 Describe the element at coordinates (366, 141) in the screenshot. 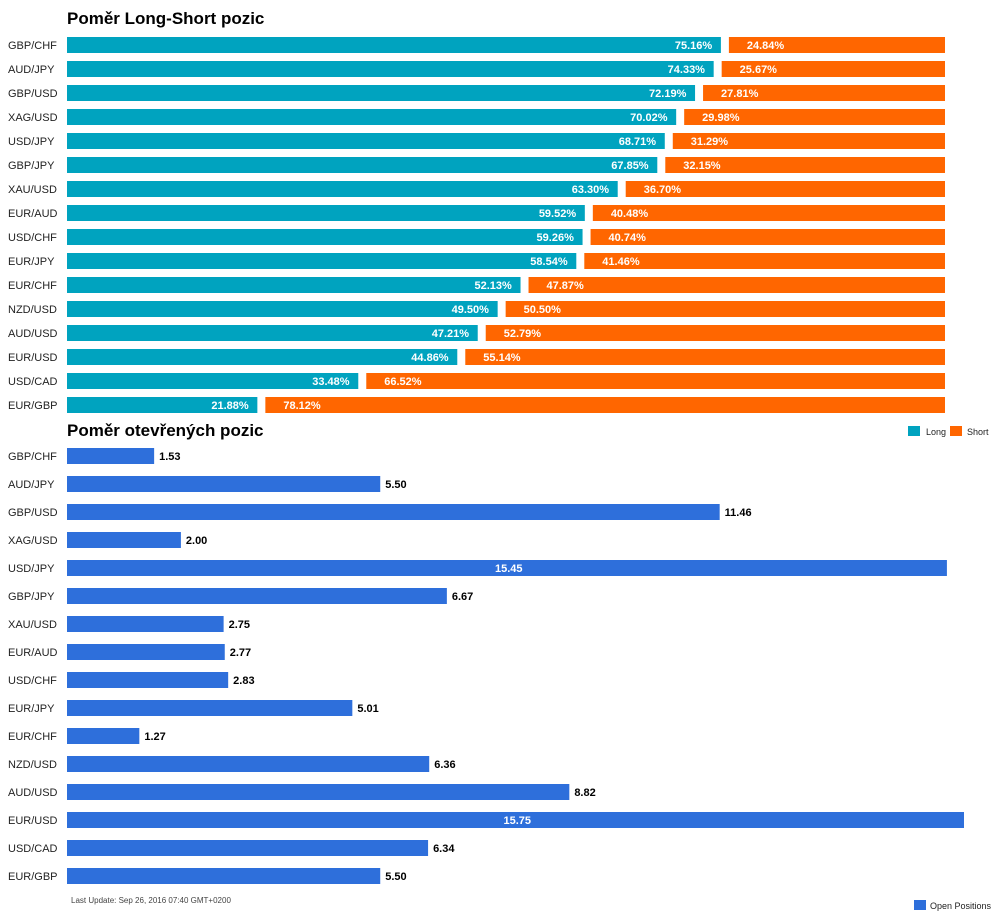

I see `long-bar-usd-jpy` at that location.